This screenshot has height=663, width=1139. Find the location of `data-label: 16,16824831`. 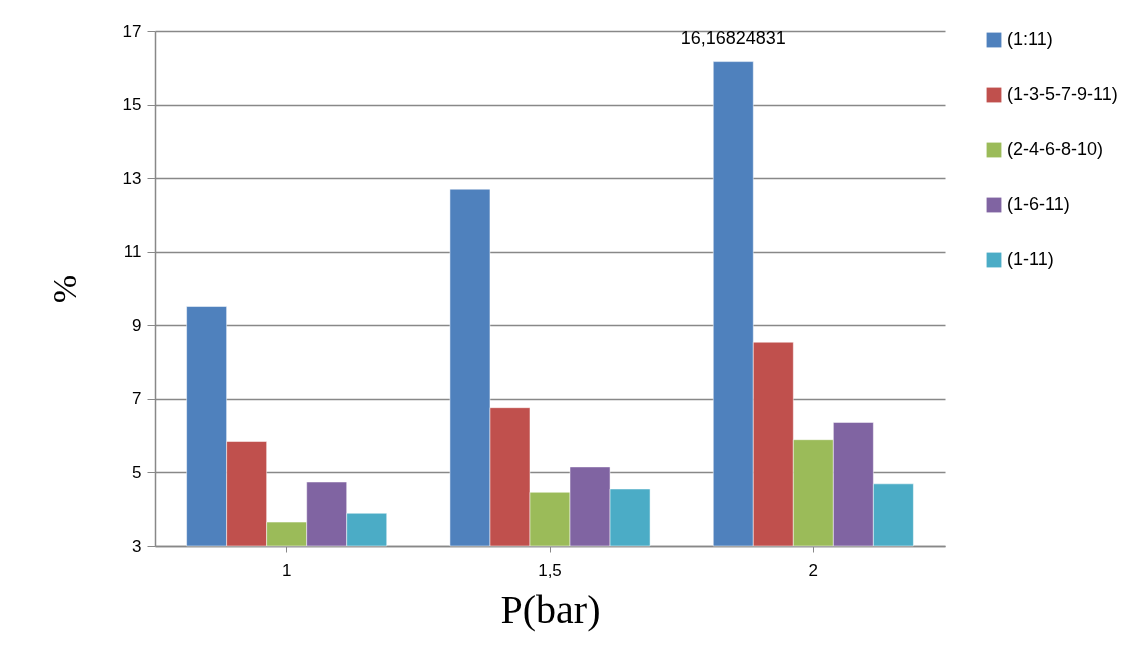

data-label: 16,16824831 is located at coordinates (733, 37).